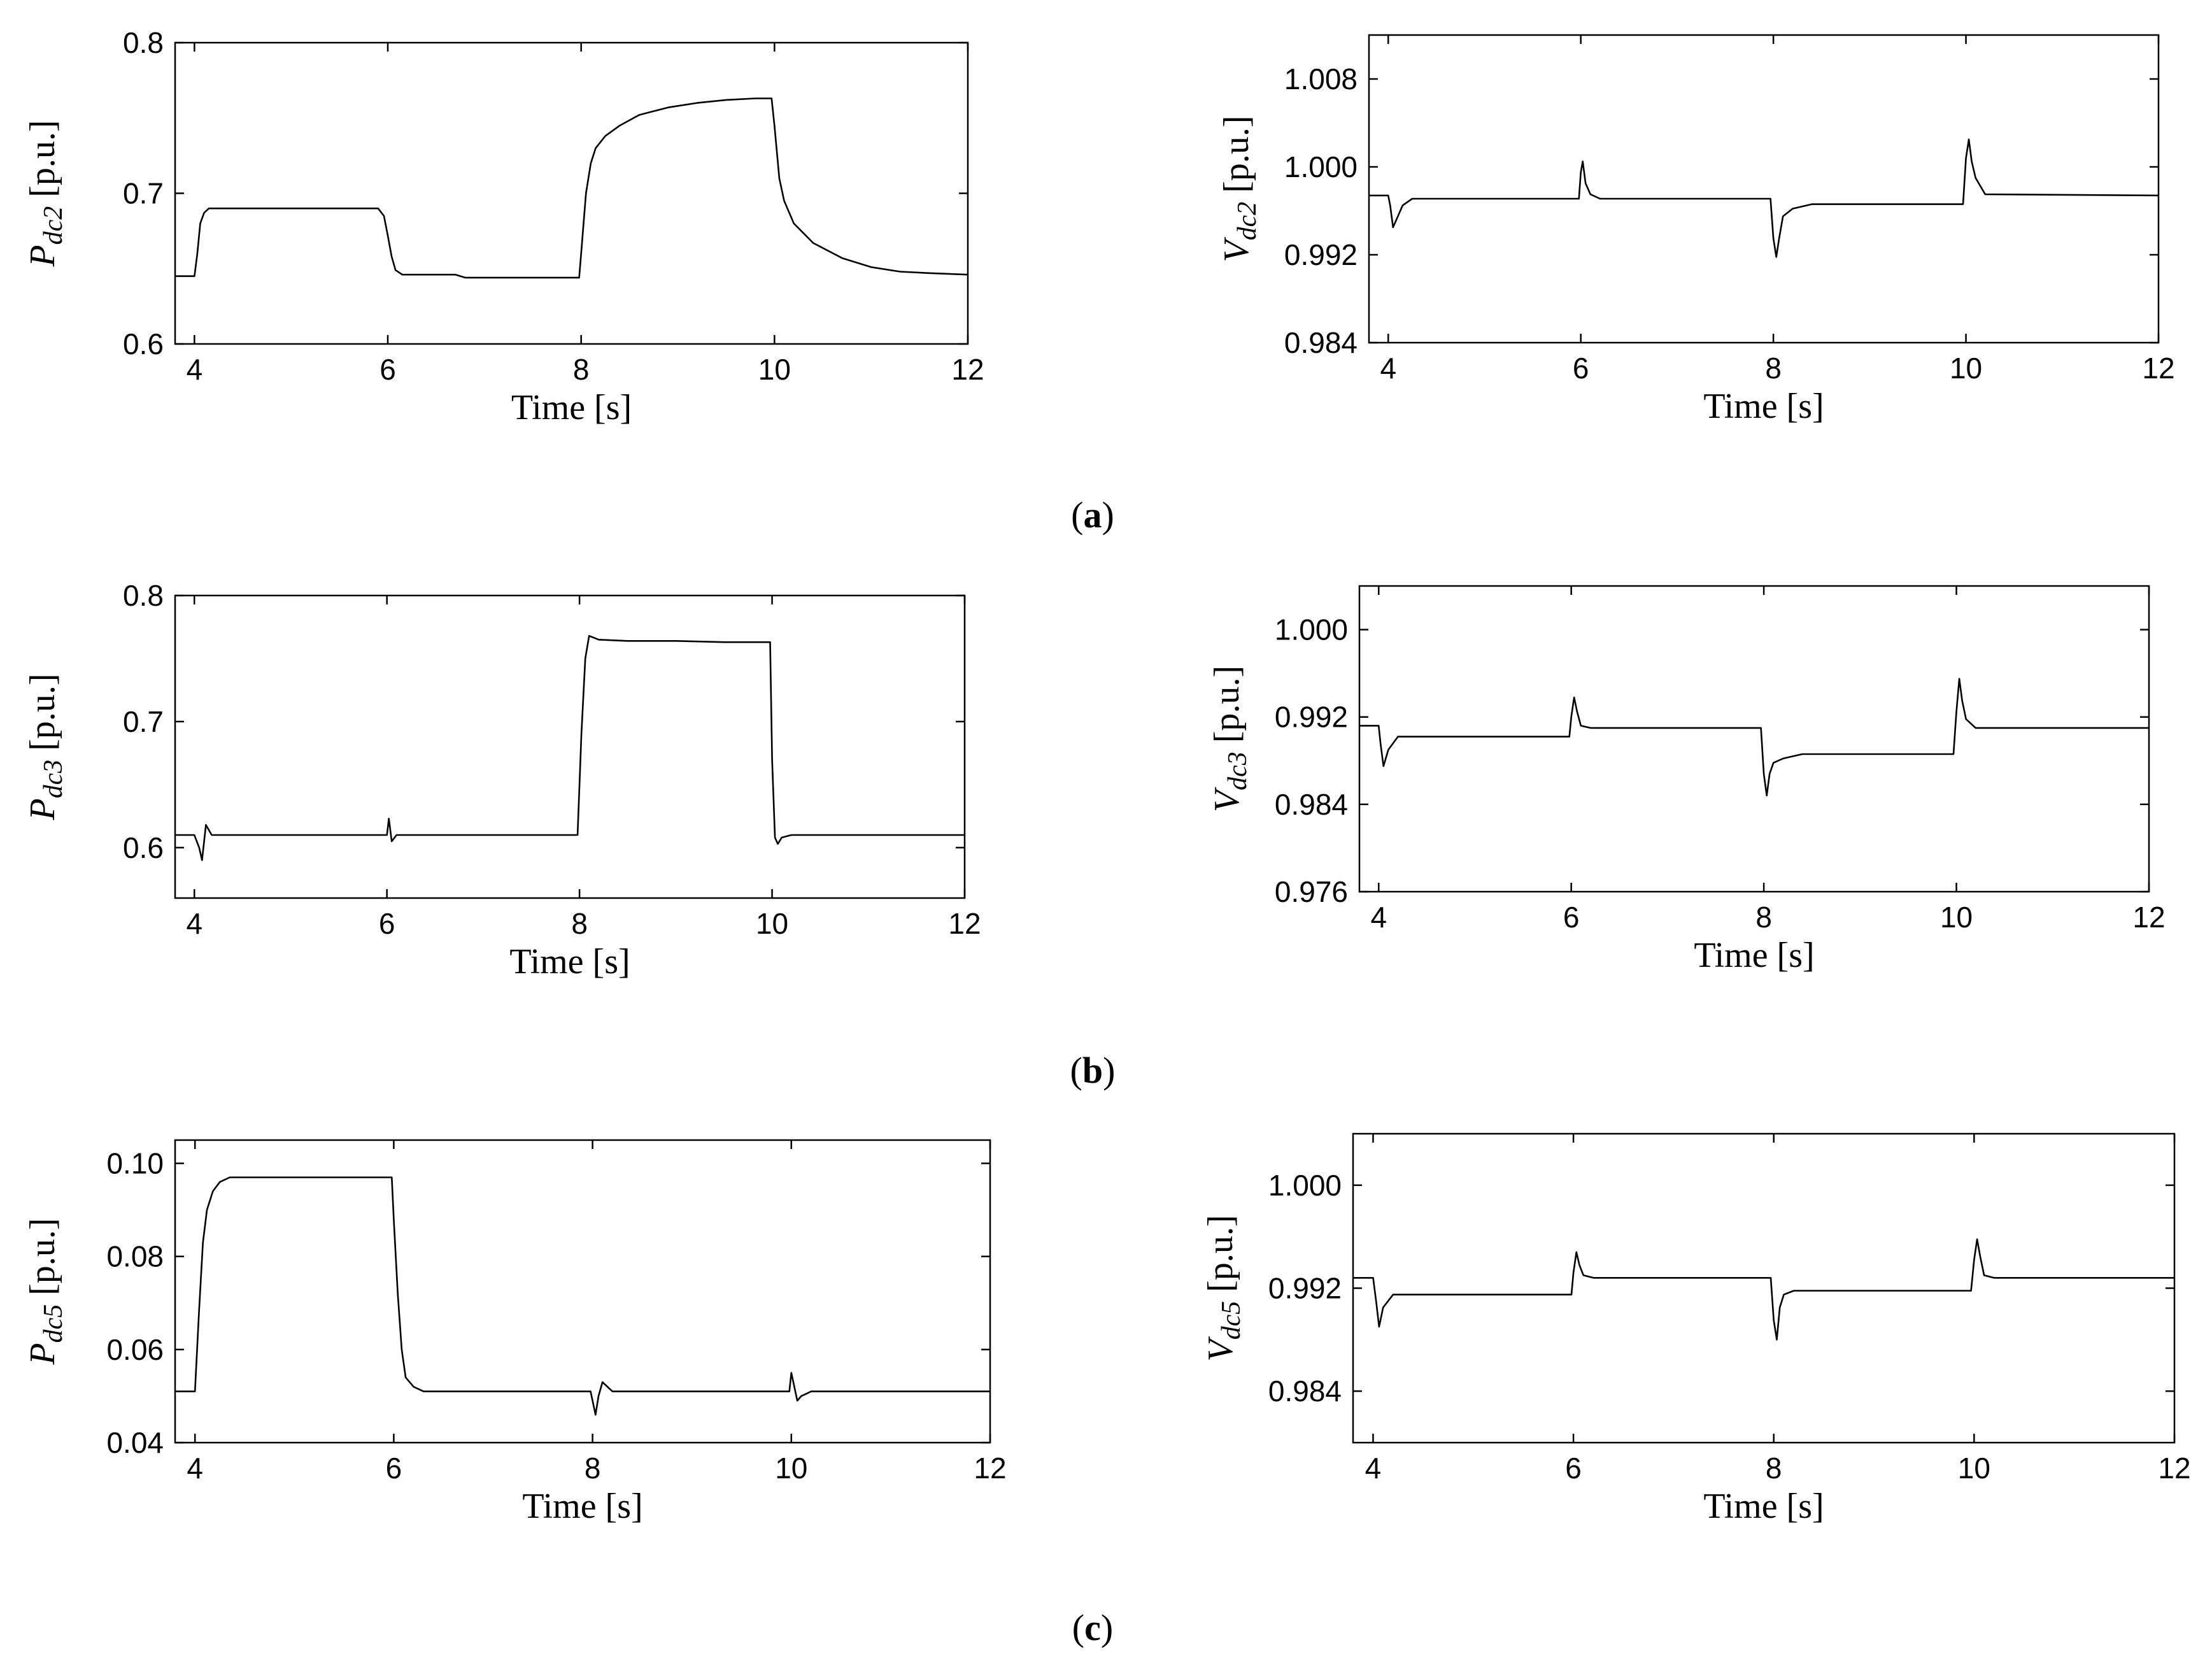  I want to click on panel-caption-a: (a), so click(1093, 515).